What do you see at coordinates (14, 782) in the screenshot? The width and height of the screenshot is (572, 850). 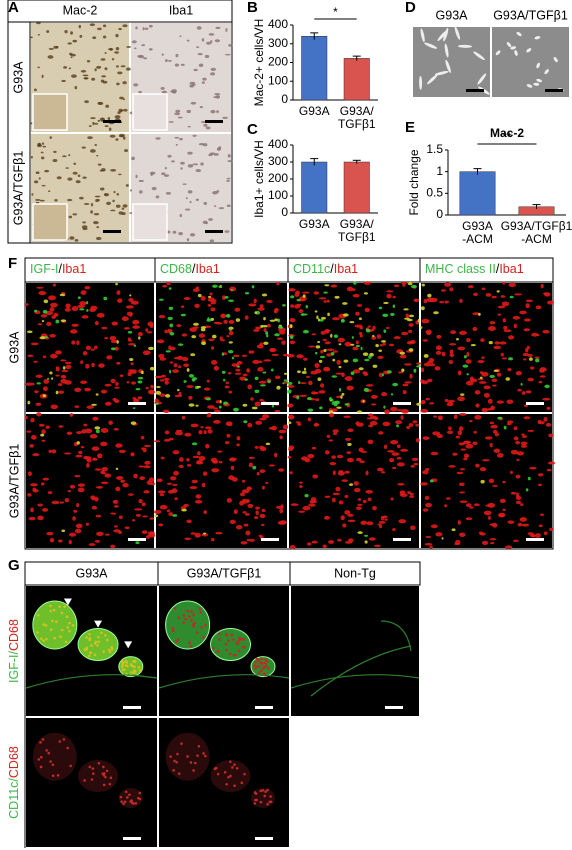 I see `row-label: CD11c/CD68` at bounding box center [14, 782].